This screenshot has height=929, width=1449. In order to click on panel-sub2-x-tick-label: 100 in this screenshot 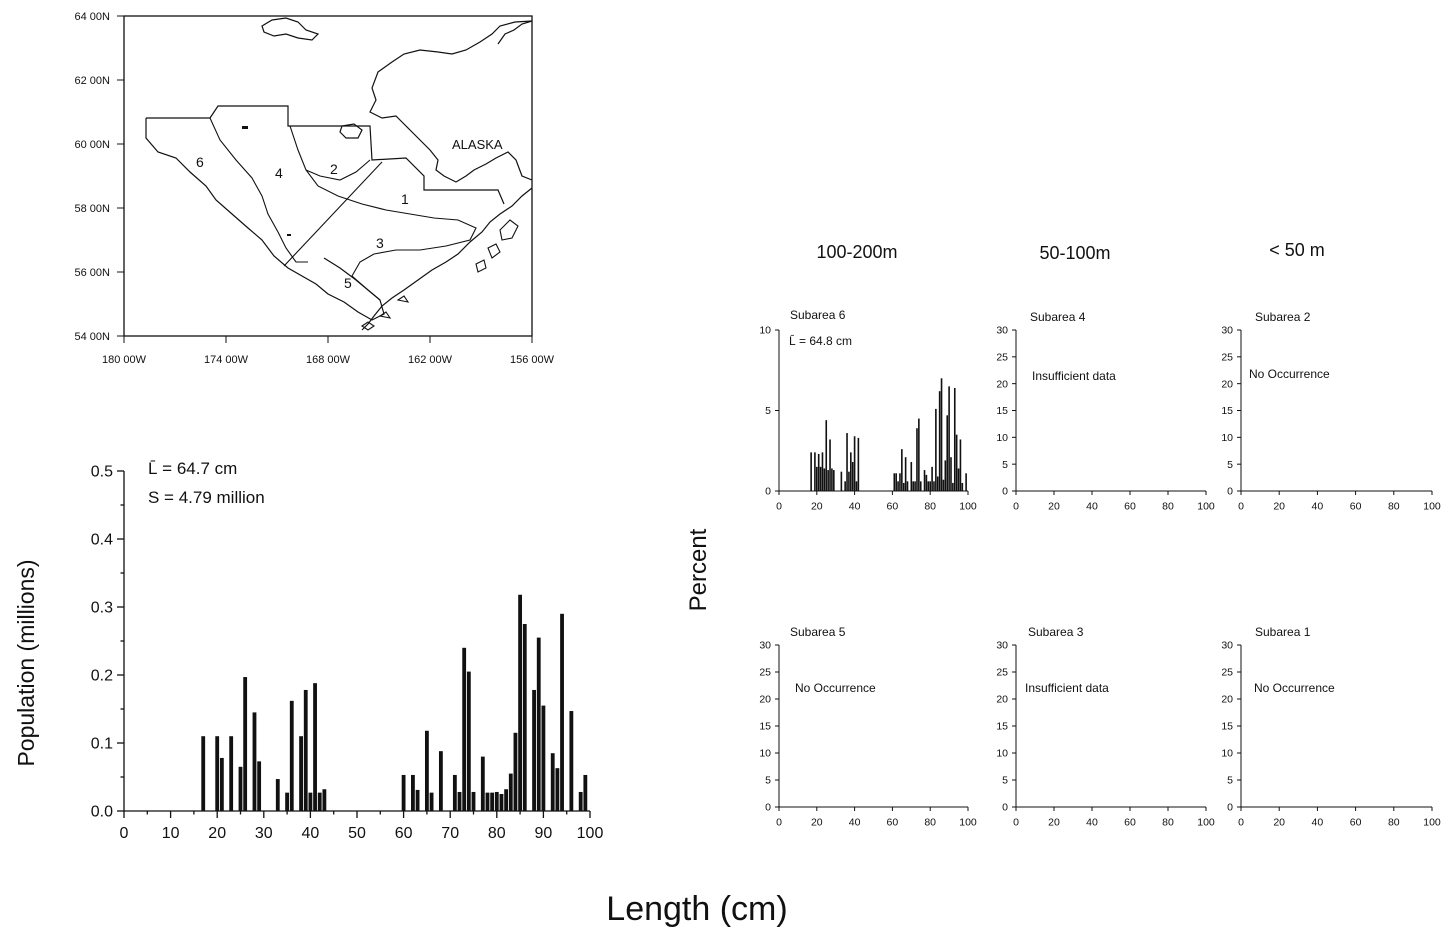, I will do `click(1432, 507)`.